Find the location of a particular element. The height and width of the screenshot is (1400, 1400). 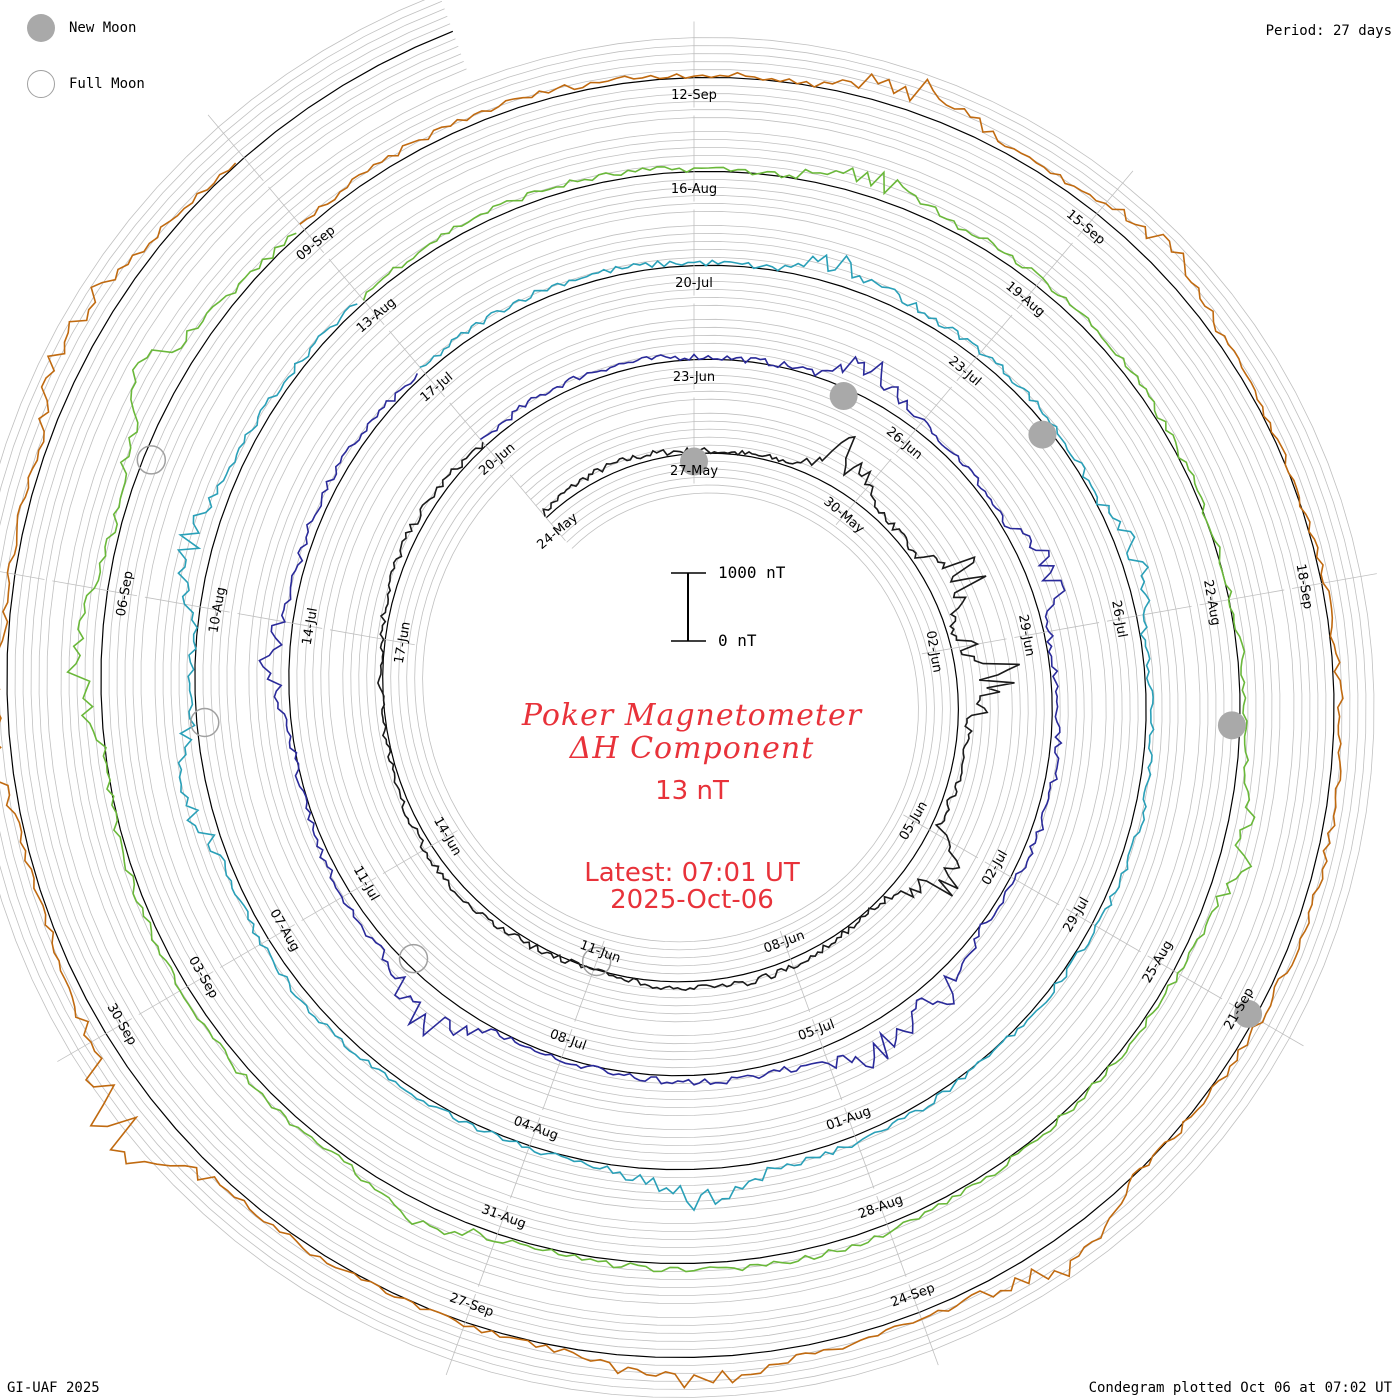

date-label: 20-Jul is located at coordinates (694, 283).